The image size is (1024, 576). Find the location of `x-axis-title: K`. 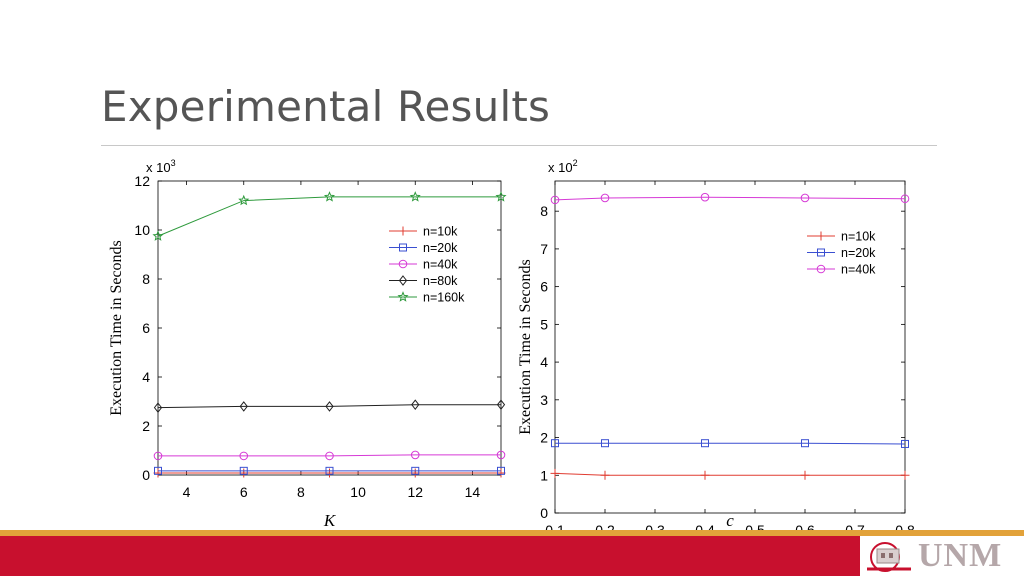

x-axis-title: K is located at coordinates (330, 520).